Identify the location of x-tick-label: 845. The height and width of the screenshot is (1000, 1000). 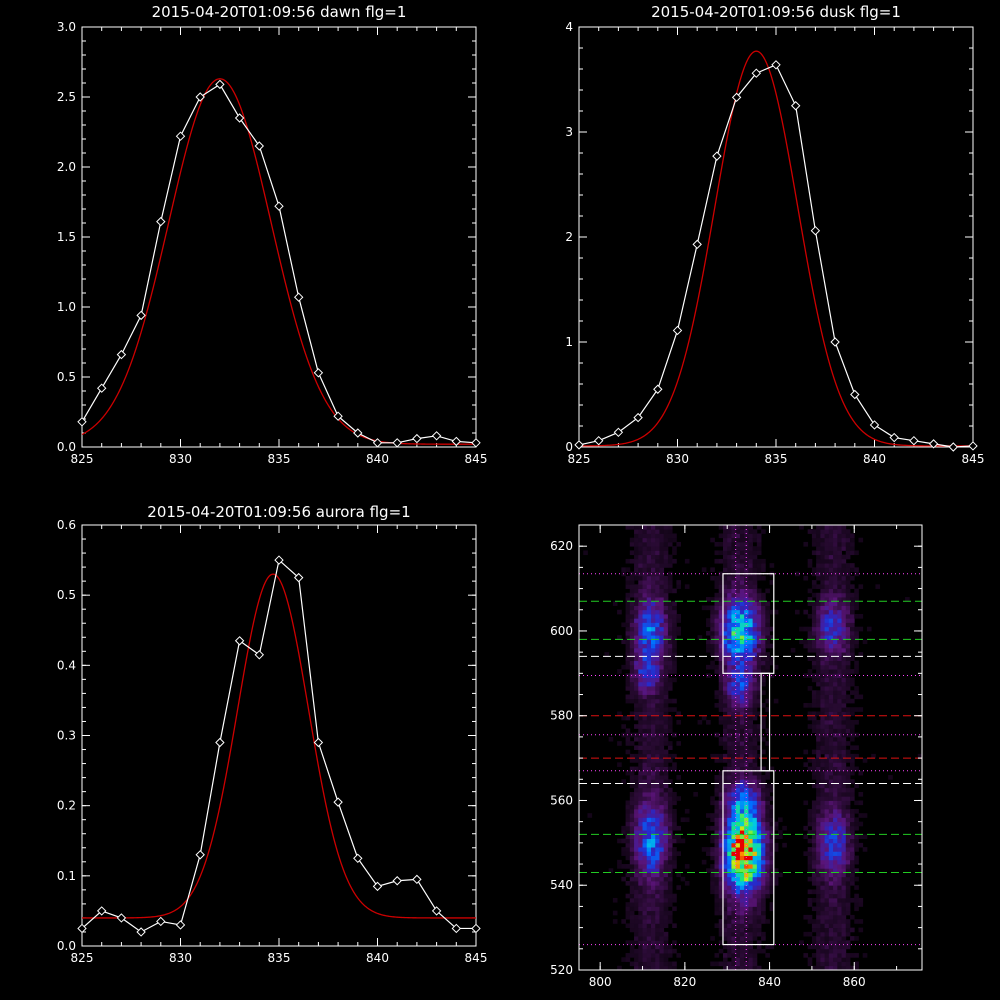
(973, 459).